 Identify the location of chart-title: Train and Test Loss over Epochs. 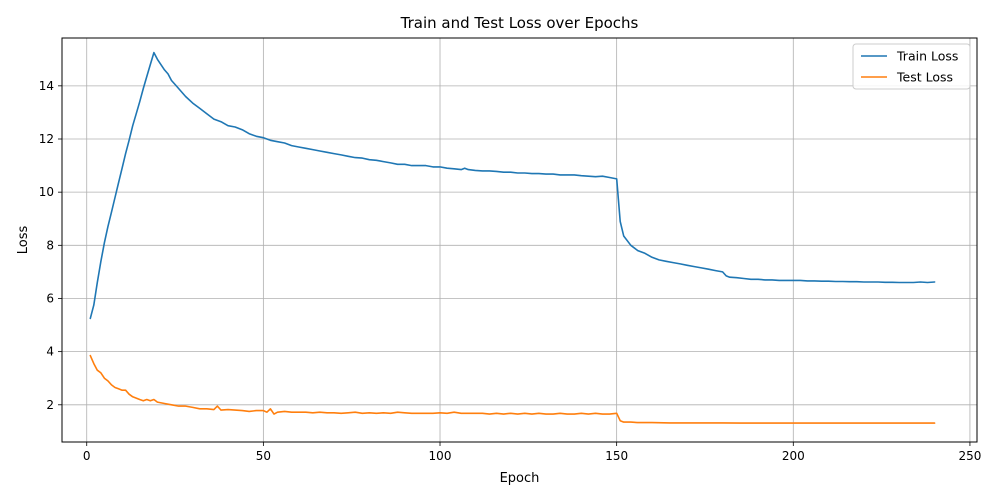
(519, 23).